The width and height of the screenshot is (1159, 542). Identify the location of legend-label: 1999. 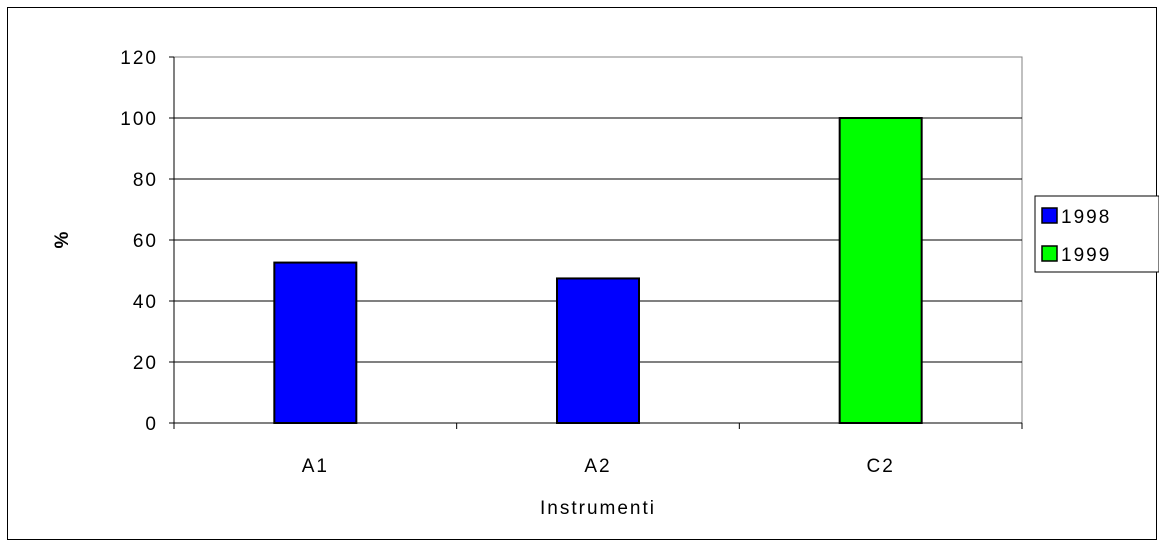
(1086, 255).